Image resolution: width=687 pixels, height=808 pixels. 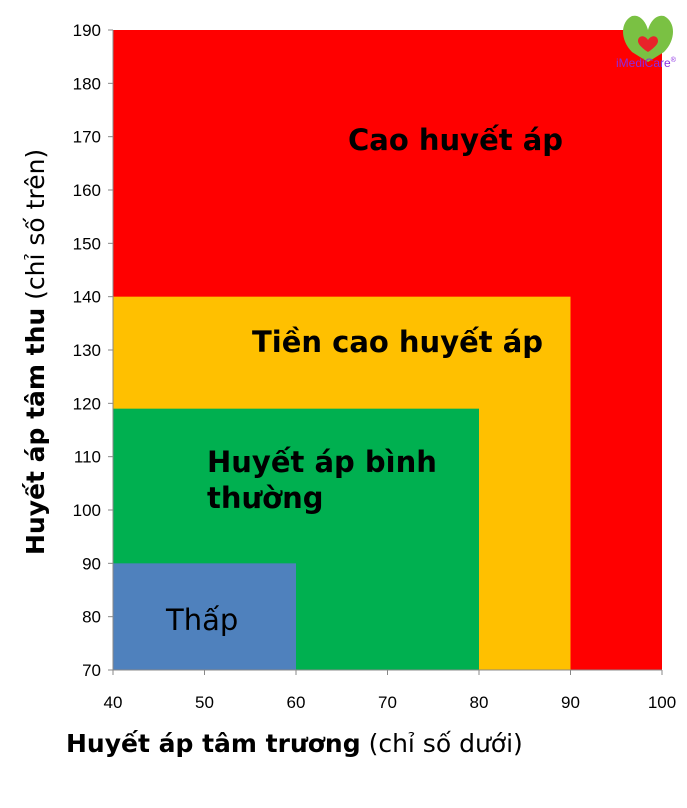 I want to click on logo-name: iMediCare, so click(x=643, y=63).